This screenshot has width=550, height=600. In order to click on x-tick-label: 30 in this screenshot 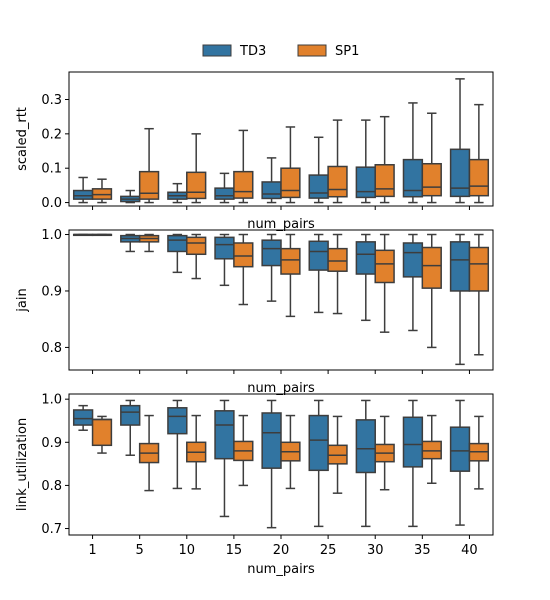, I will do `click(375, 550)`.